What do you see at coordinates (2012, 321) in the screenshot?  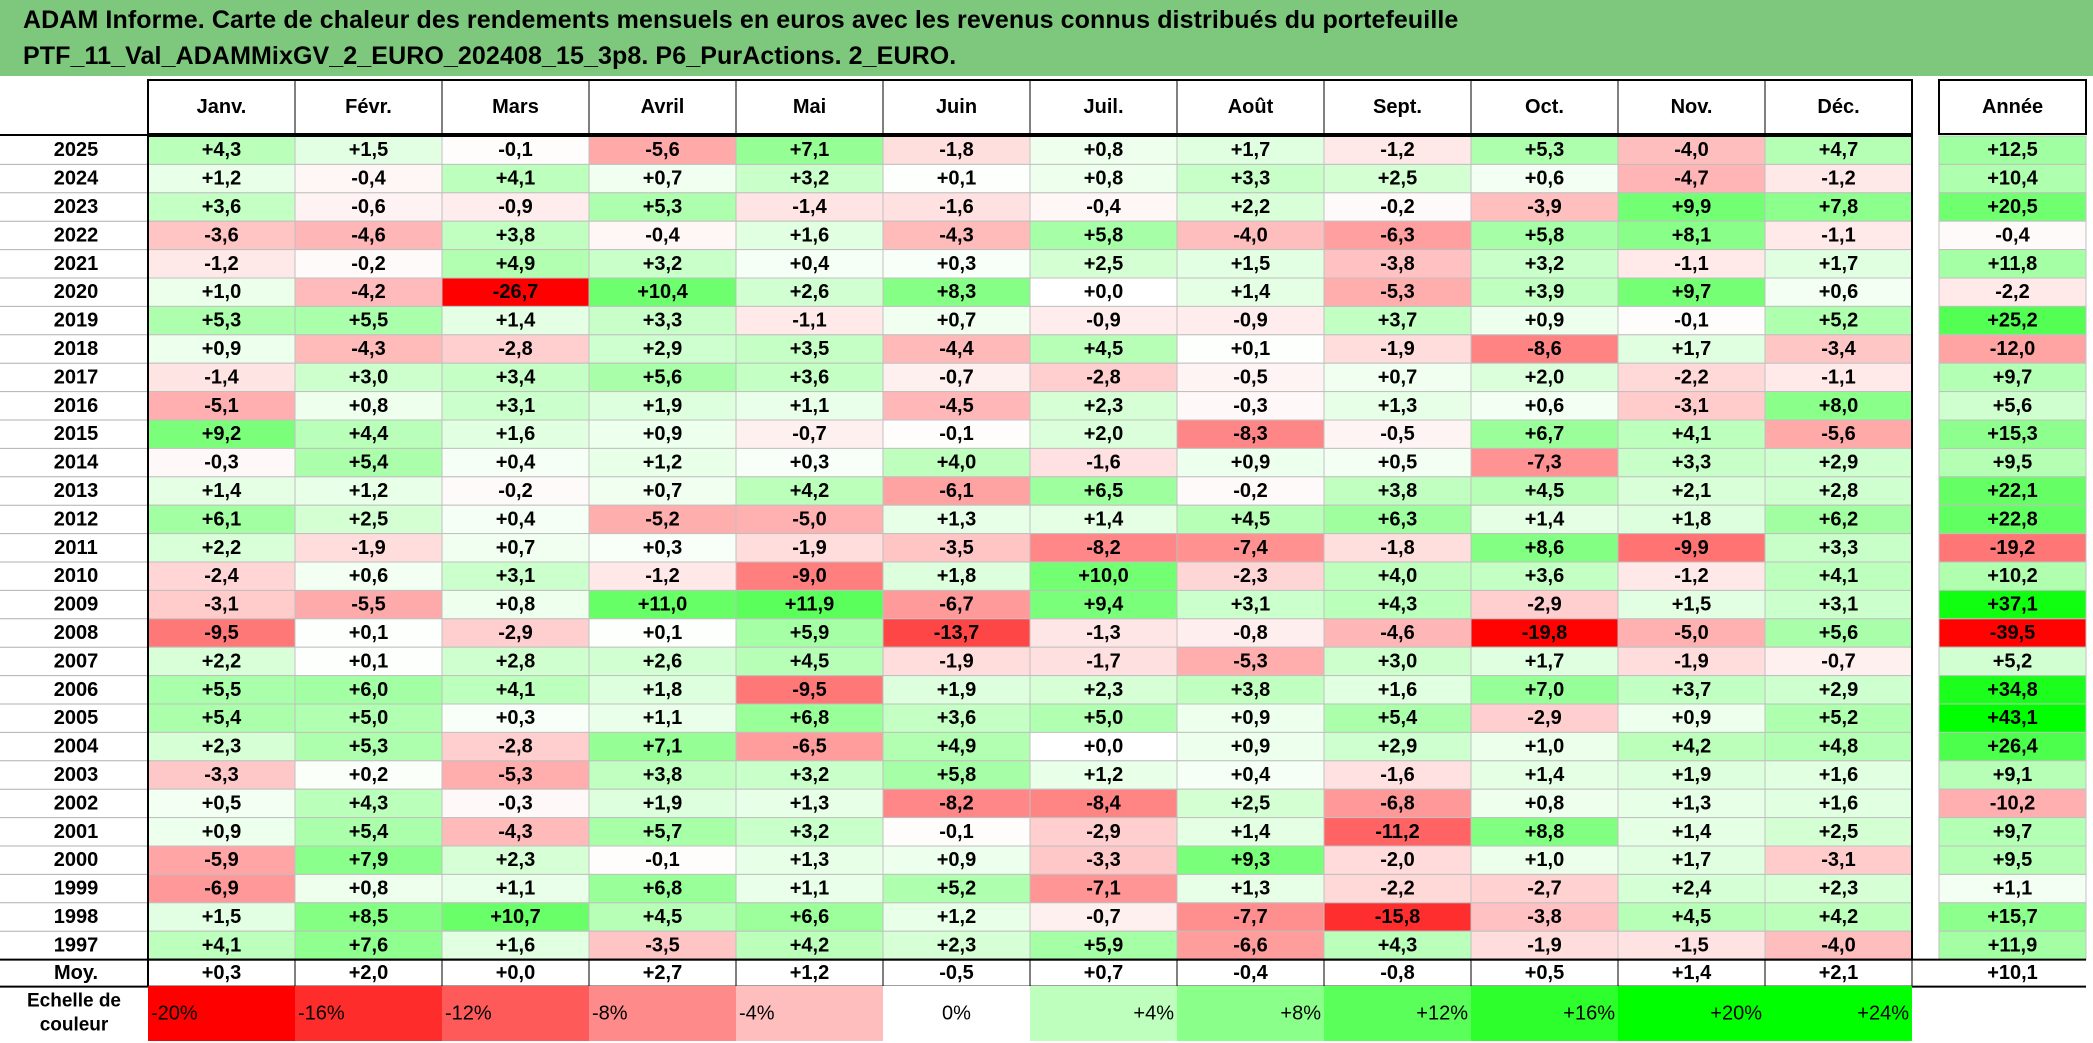 I see `annual-cell-value: +25,2` at bounding box center [2012, 321].